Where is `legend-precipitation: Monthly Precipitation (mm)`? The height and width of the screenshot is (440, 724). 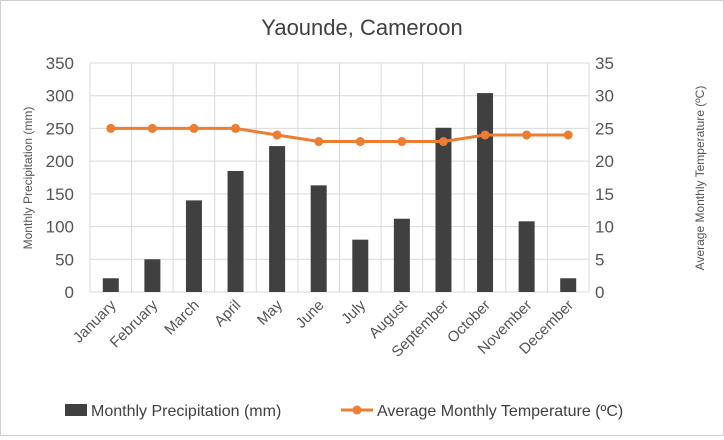 legend-precipitation: Monthly Precipitation (mm) is located at coordinates (186, 411).